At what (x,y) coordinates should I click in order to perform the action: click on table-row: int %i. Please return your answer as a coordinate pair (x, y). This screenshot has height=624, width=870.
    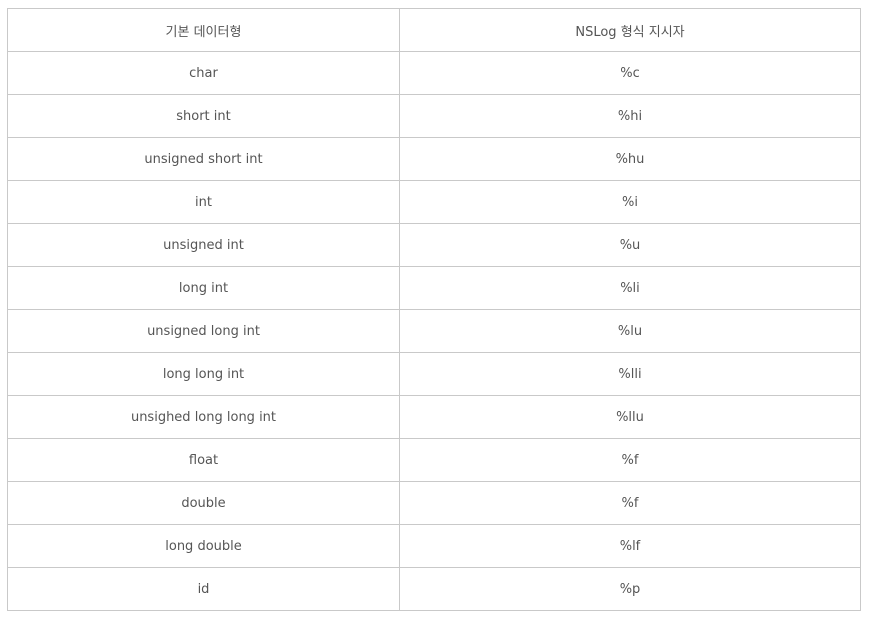
    Looking at the image, I should click on (434, 202).